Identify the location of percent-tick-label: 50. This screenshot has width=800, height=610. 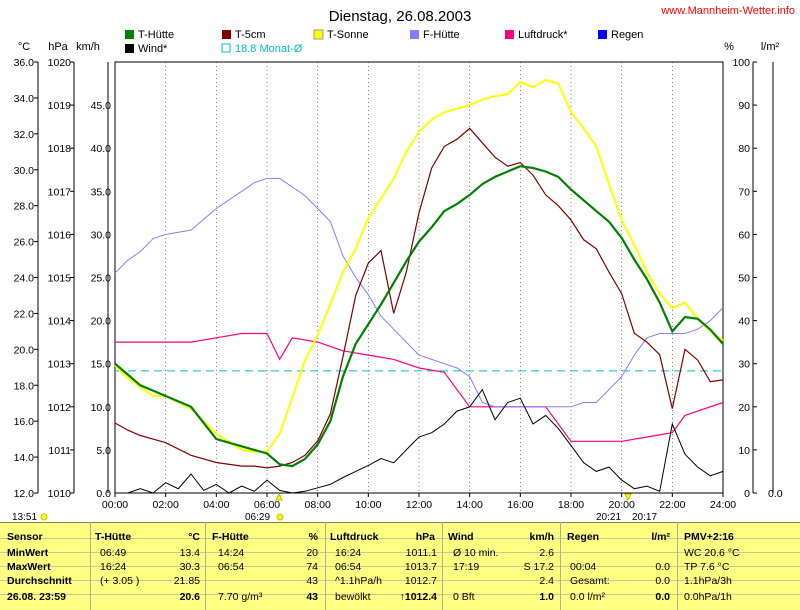
(744, 279).